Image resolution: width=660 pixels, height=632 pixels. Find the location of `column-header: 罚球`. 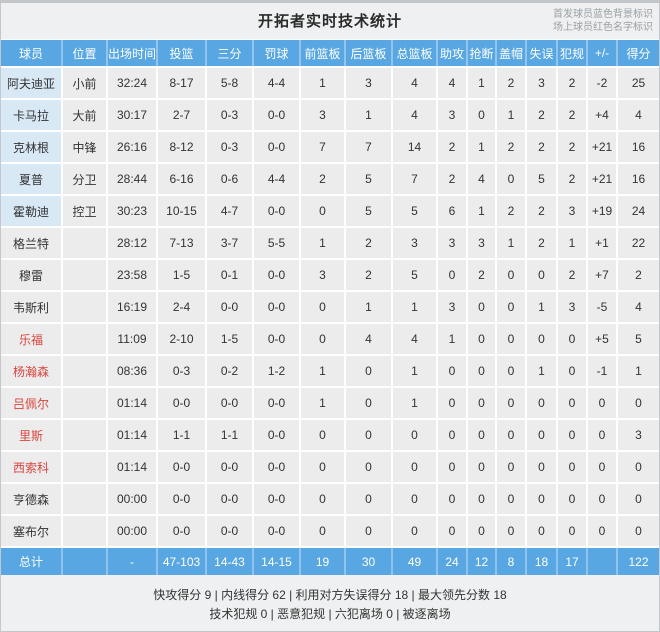

column-header: 罚球 is located at coordinates (276, 53).